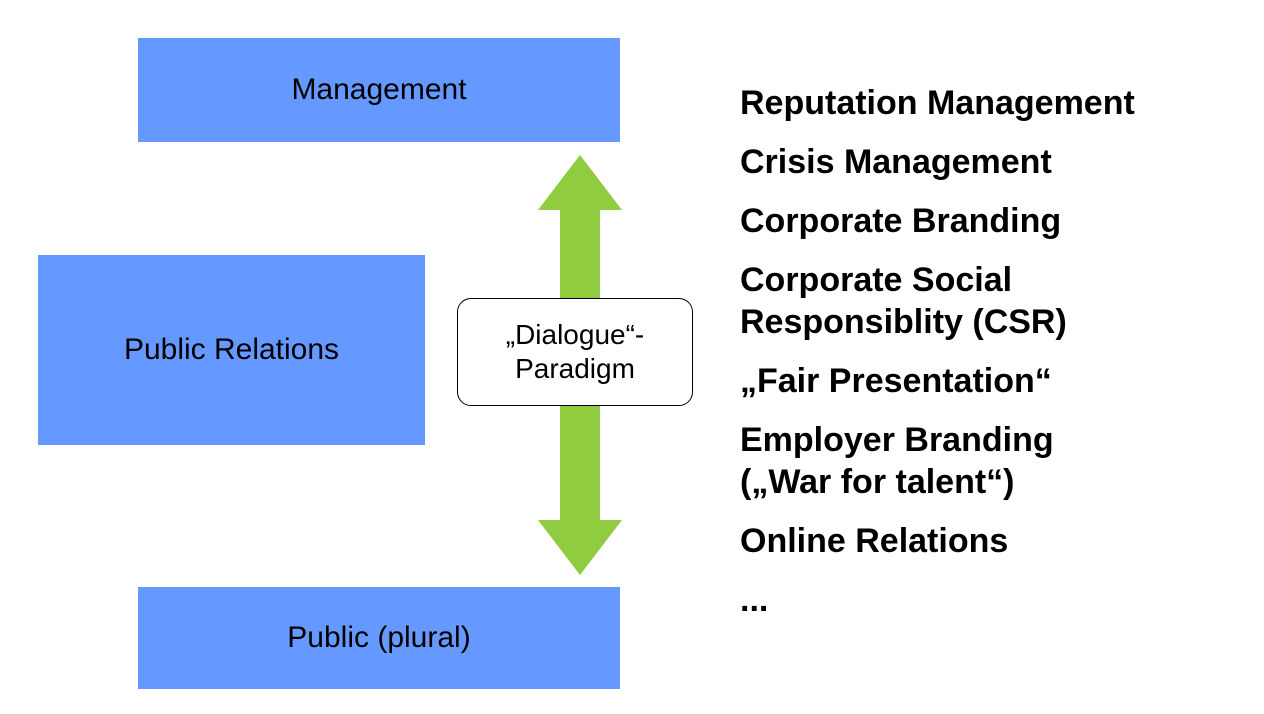 The height and width of the screenshot is (714, 1264). What do you see at coordinates (903, 322) in the screenshot?
I see `topic-line: Responsiblity (CSR)` at bounding box center [903, 322].